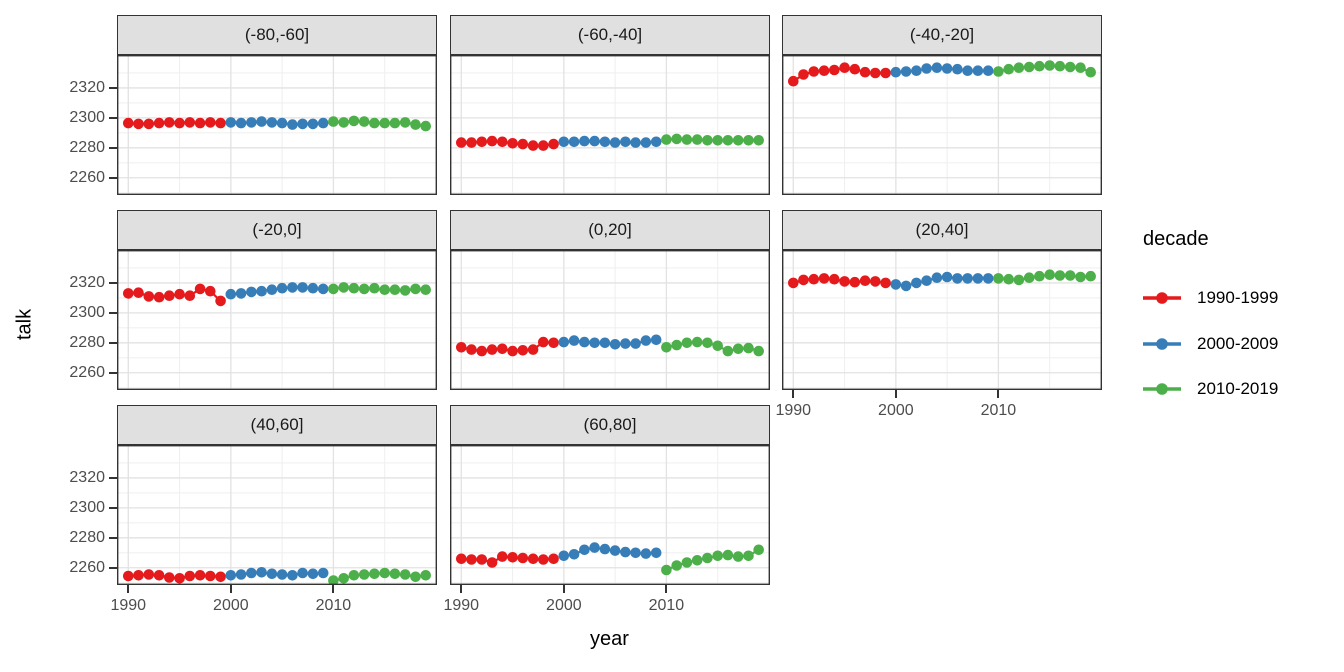 This screenshot has width=1344, height=672. Describe the element at coordinates (87, 507) in the screenshot. I see `y-tick-label: 2300` at that location.